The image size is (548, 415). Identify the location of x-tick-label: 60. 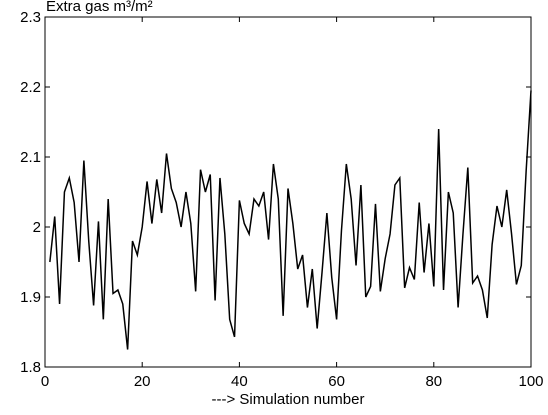
(336, 381).